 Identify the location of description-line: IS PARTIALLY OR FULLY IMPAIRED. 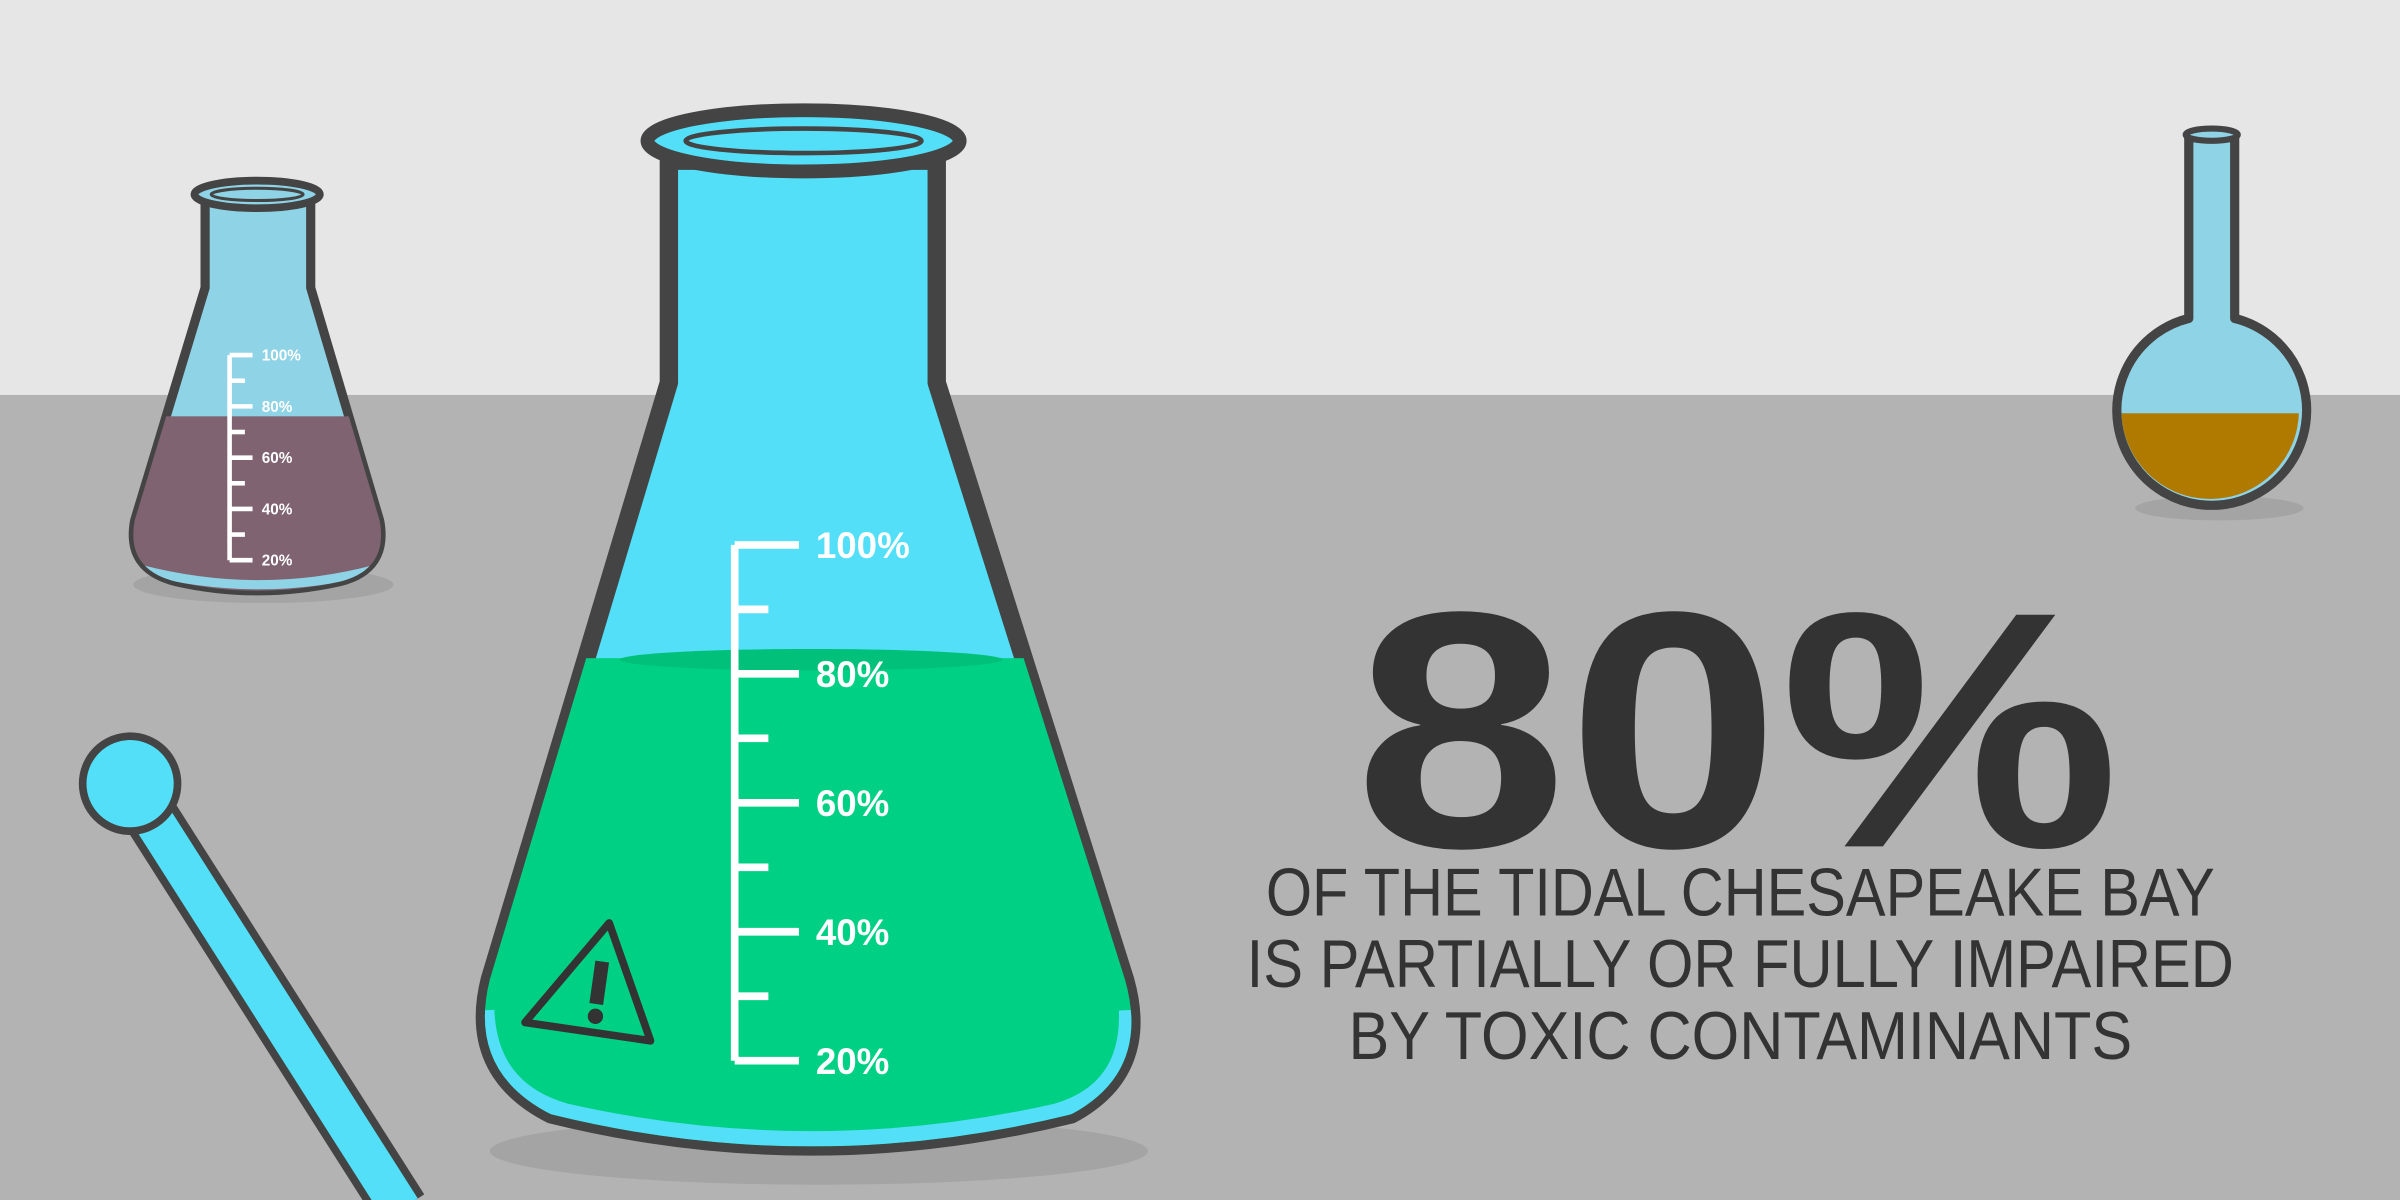
(1740, 964).